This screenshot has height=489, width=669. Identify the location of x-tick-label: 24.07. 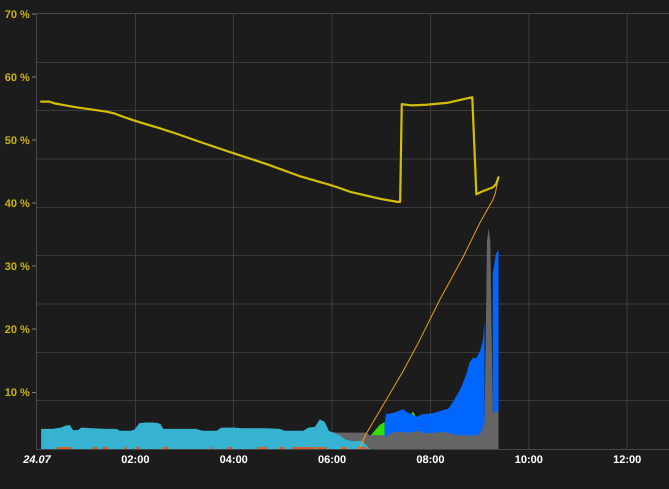
(37, 460).